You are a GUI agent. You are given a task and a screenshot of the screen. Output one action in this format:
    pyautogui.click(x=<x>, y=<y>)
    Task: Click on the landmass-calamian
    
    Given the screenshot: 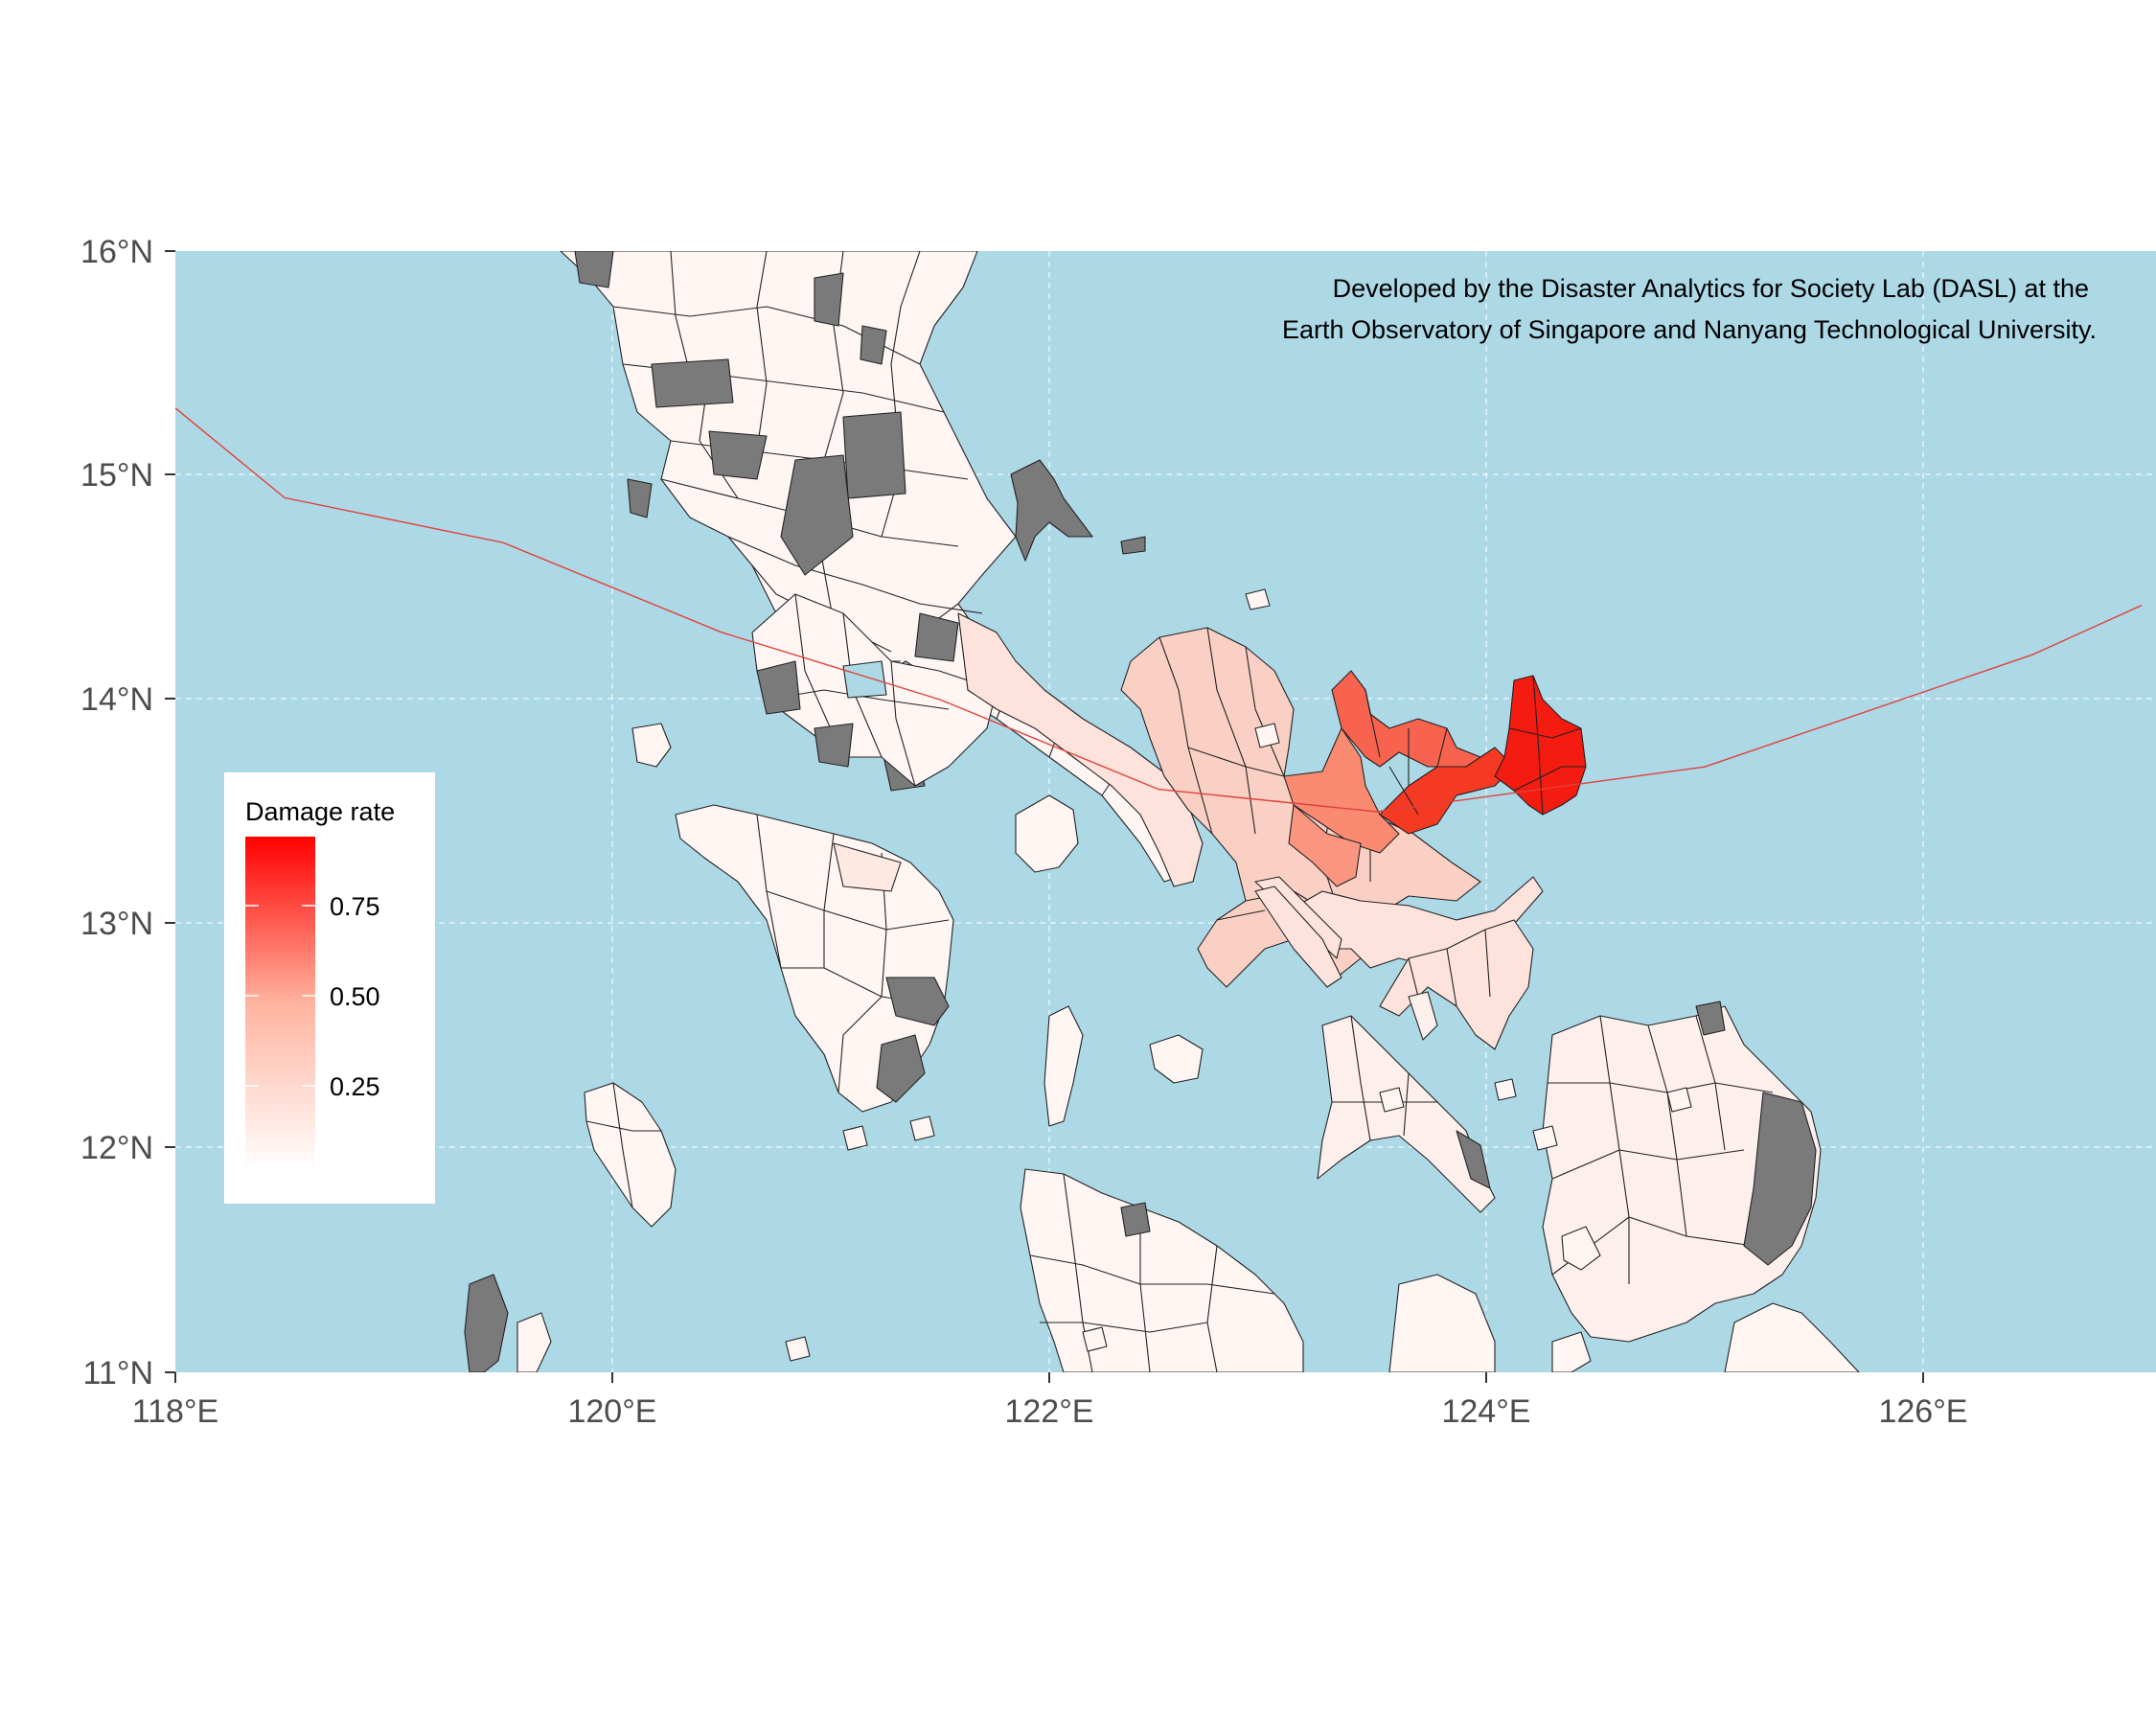 What is the action you would take?
    pyautogui.click(x=570, y=1227)
    